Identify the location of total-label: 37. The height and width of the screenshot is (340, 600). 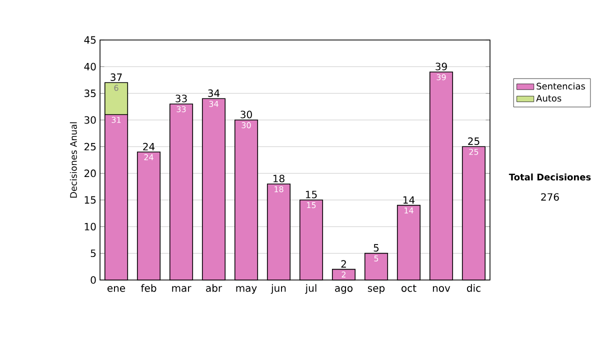
(116, 77).